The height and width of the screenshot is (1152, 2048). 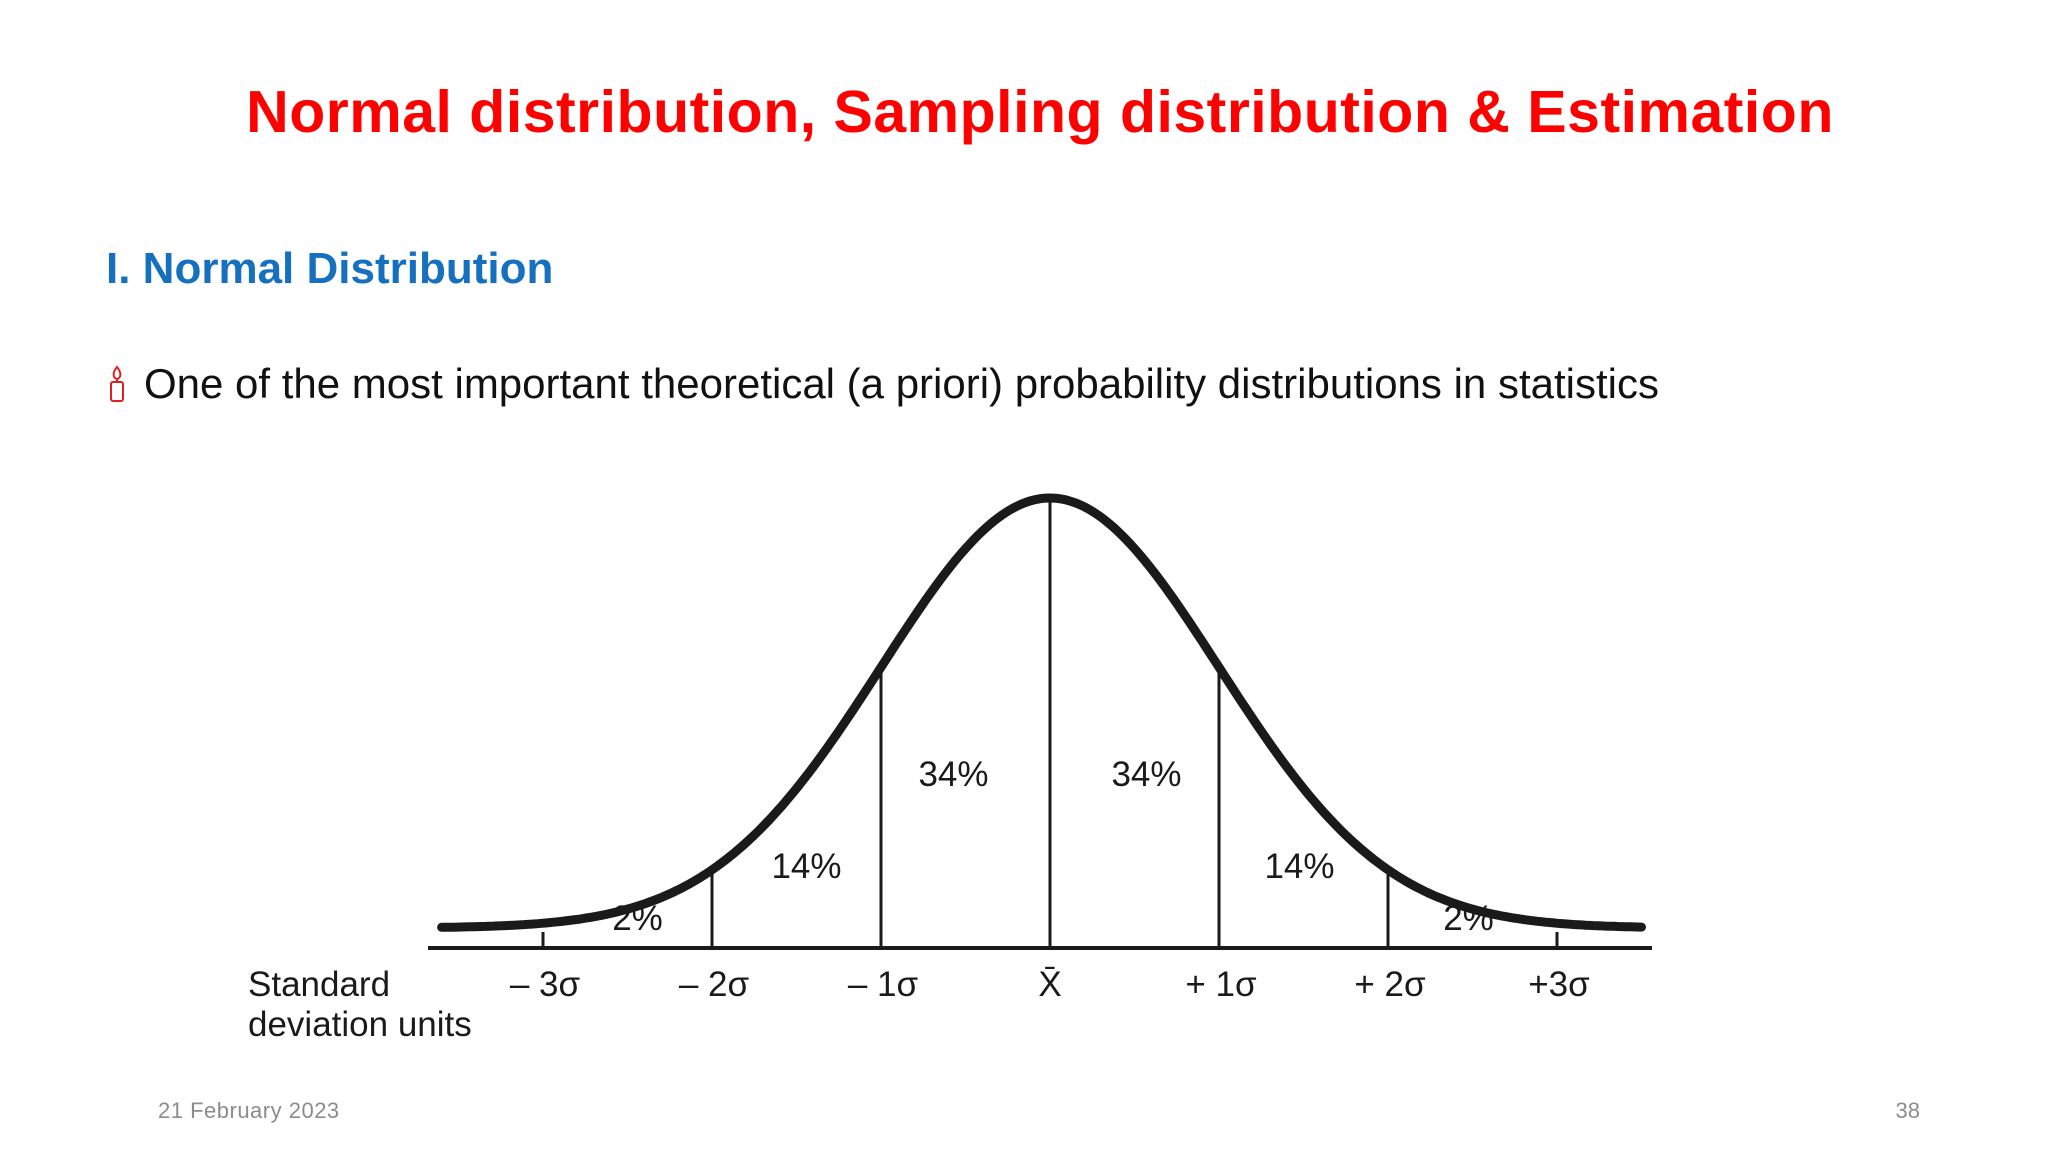 What do you see at coordinates (360, 1024) in the screenshot?
I see `x-axis-label: deviation units` at bounding box center [360, 1024].